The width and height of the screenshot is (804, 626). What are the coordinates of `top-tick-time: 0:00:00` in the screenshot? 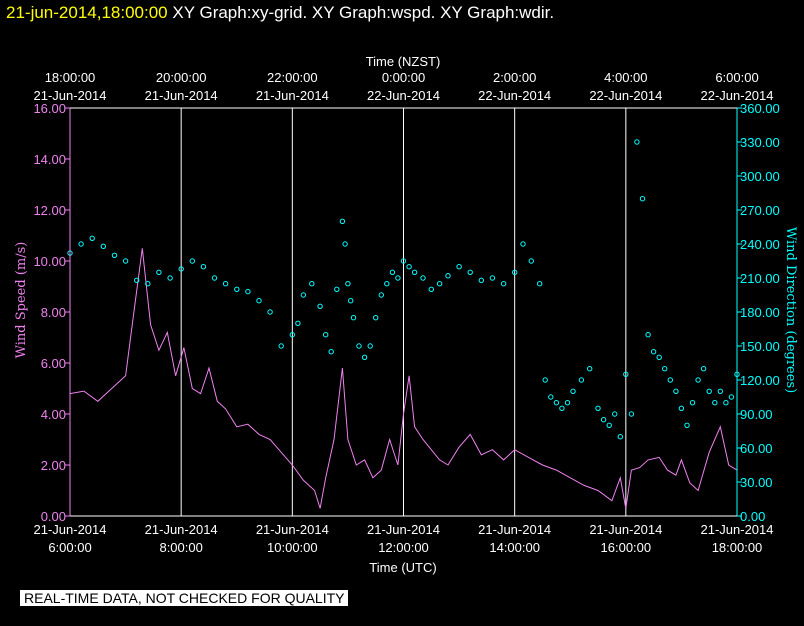 It's located at (403, 77).